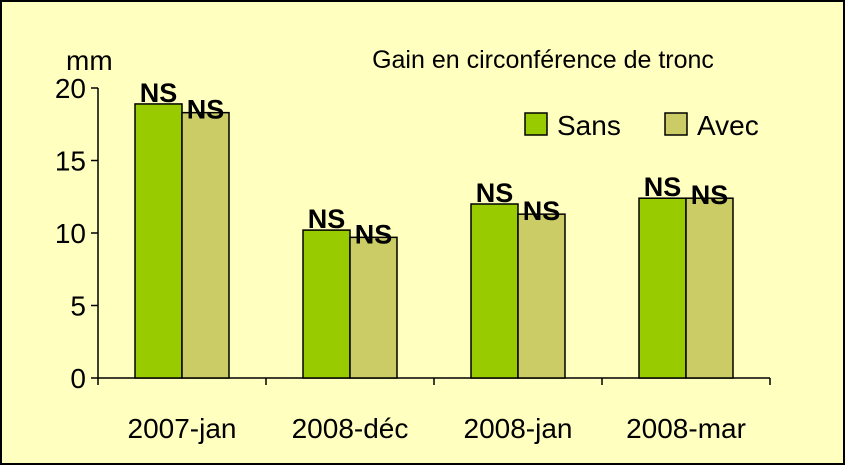 Image resolution: width=845 pixels, height=465 pixels. Describe the element at coordinates (70, 161) in the screenshot. I see `y-tick-label: 15` at that location.